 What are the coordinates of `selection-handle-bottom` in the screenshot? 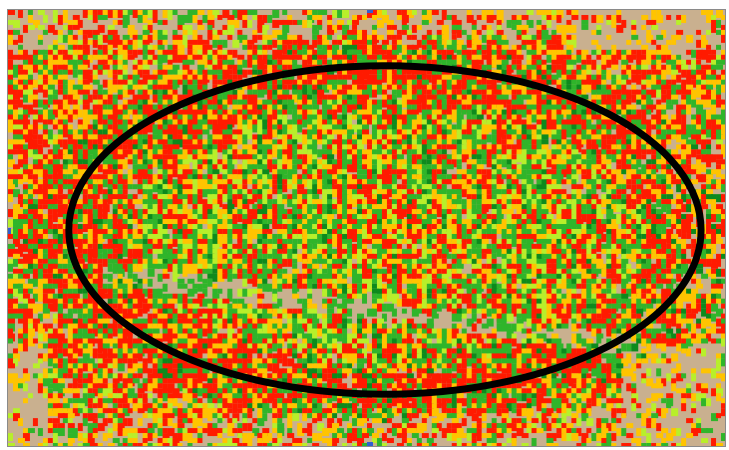 It's located at (370, 444).